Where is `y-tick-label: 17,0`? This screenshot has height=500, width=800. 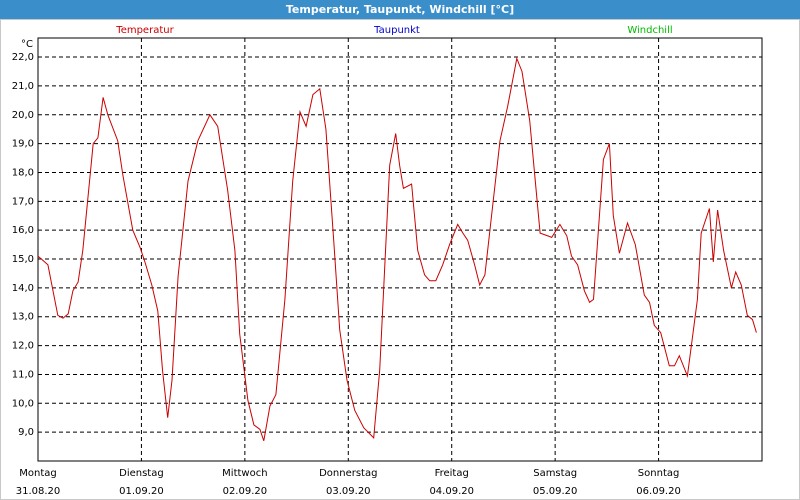 y-tick-label: 17,0 is located at coordinates (23, 201).